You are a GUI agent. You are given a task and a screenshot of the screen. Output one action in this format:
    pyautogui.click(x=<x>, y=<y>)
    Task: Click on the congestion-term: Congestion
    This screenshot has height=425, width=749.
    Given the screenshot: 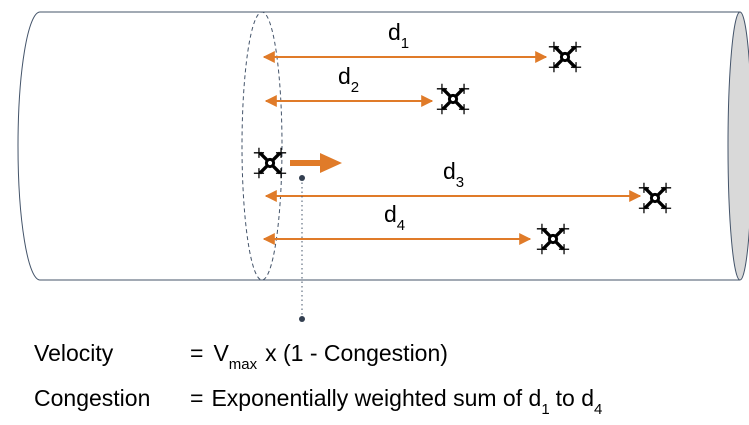 What is the action you would take?
    pyautogui.click(x=92, y=398)
    